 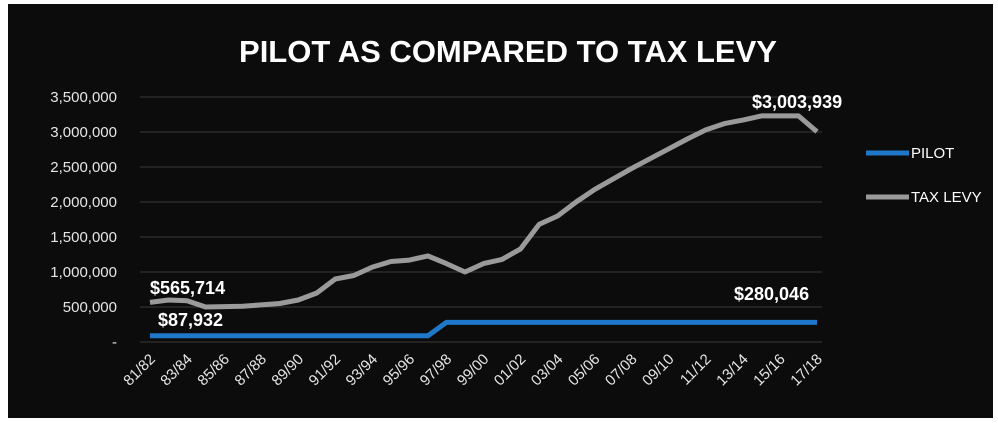 What do you see at coordinates (771, 294) in the screenshot?
I see `annotation-pilot-end: $280,046` at bounding box center [771, 294].